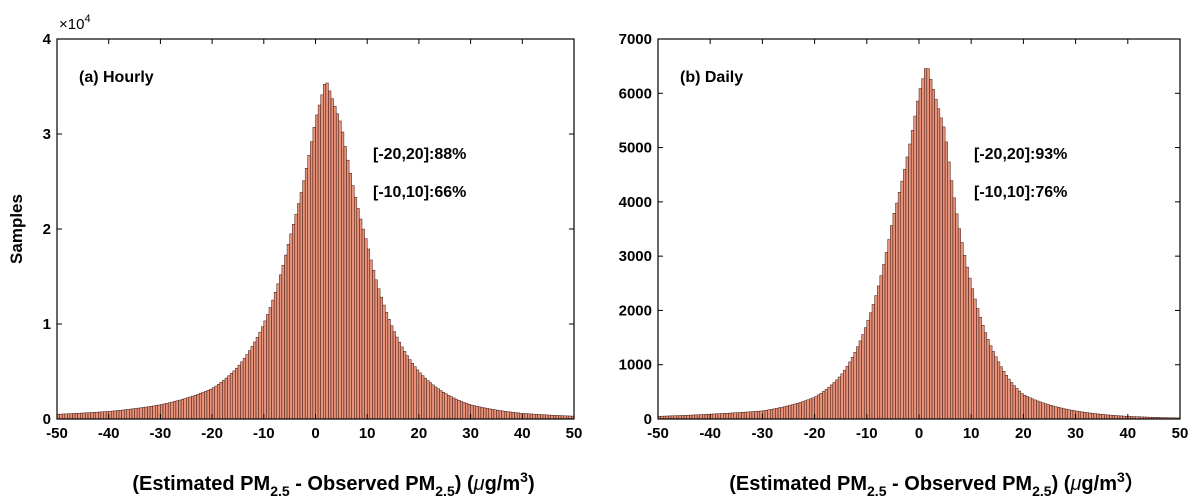 This screenshot has width=1204, height=502. What do you see at coordinates (212, 433) in the screenshot?
I see `x-tick-label: -20` at bounding box center [212, 433].